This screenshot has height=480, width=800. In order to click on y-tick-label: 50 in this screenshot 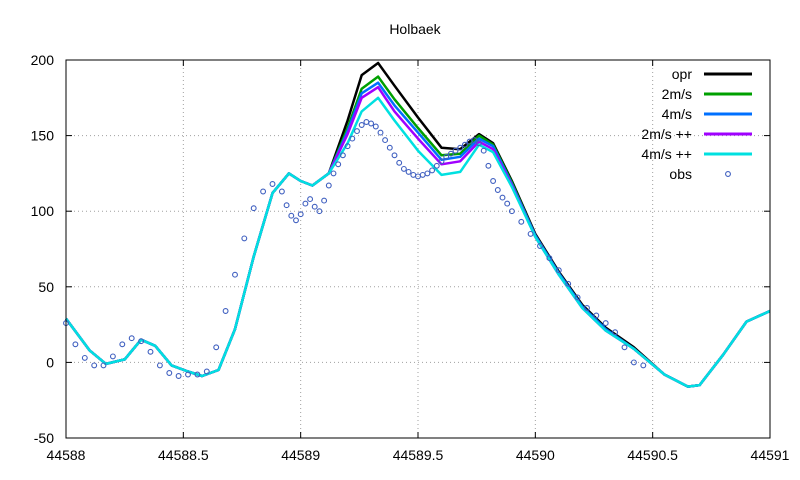, I will do `click(46, 287)`.